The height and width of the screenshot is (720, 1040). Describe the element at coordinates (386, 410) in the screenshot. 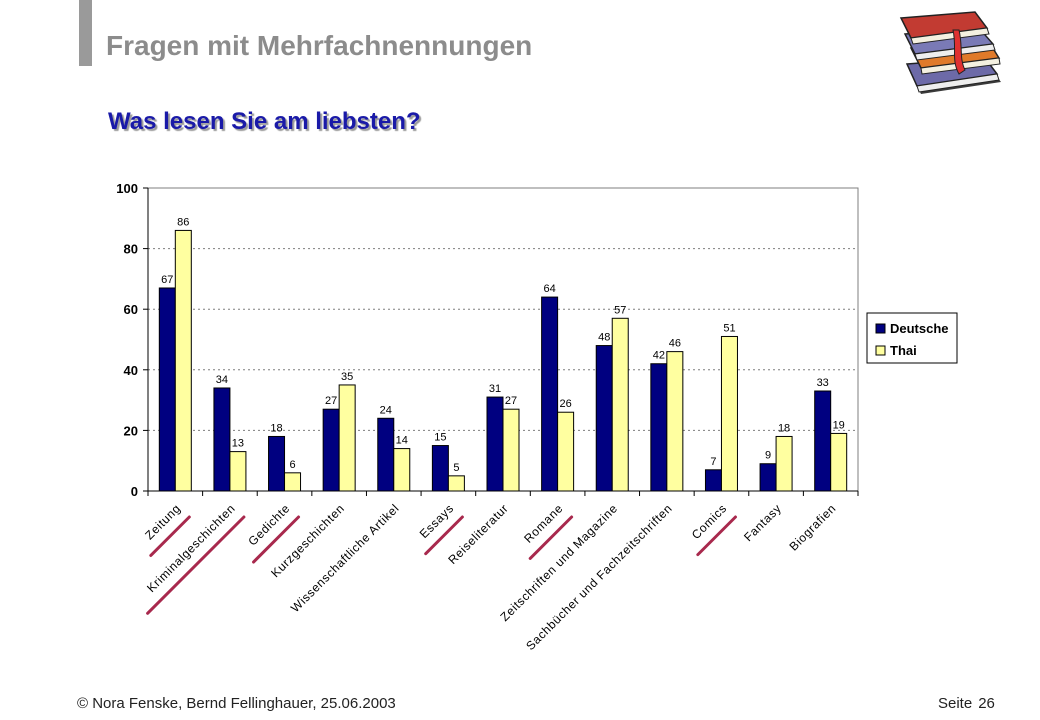

I see `data-label: 24` at that location.